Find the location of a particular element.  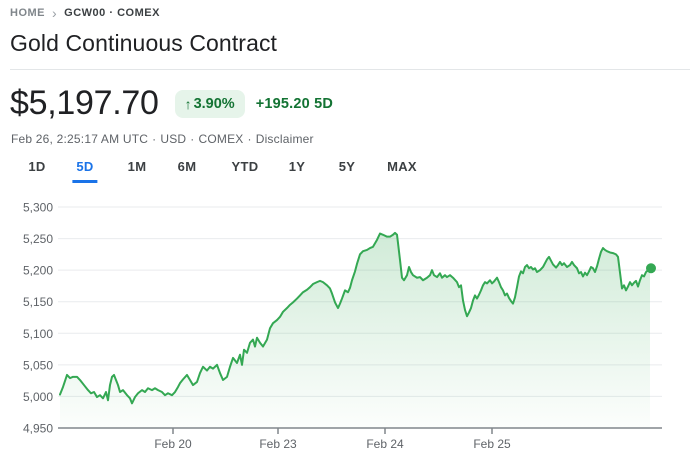

time-range-tabs: 1D 5D 1M 6M YTD 1Y 5Y MAX is located at coordinates (346, 170).